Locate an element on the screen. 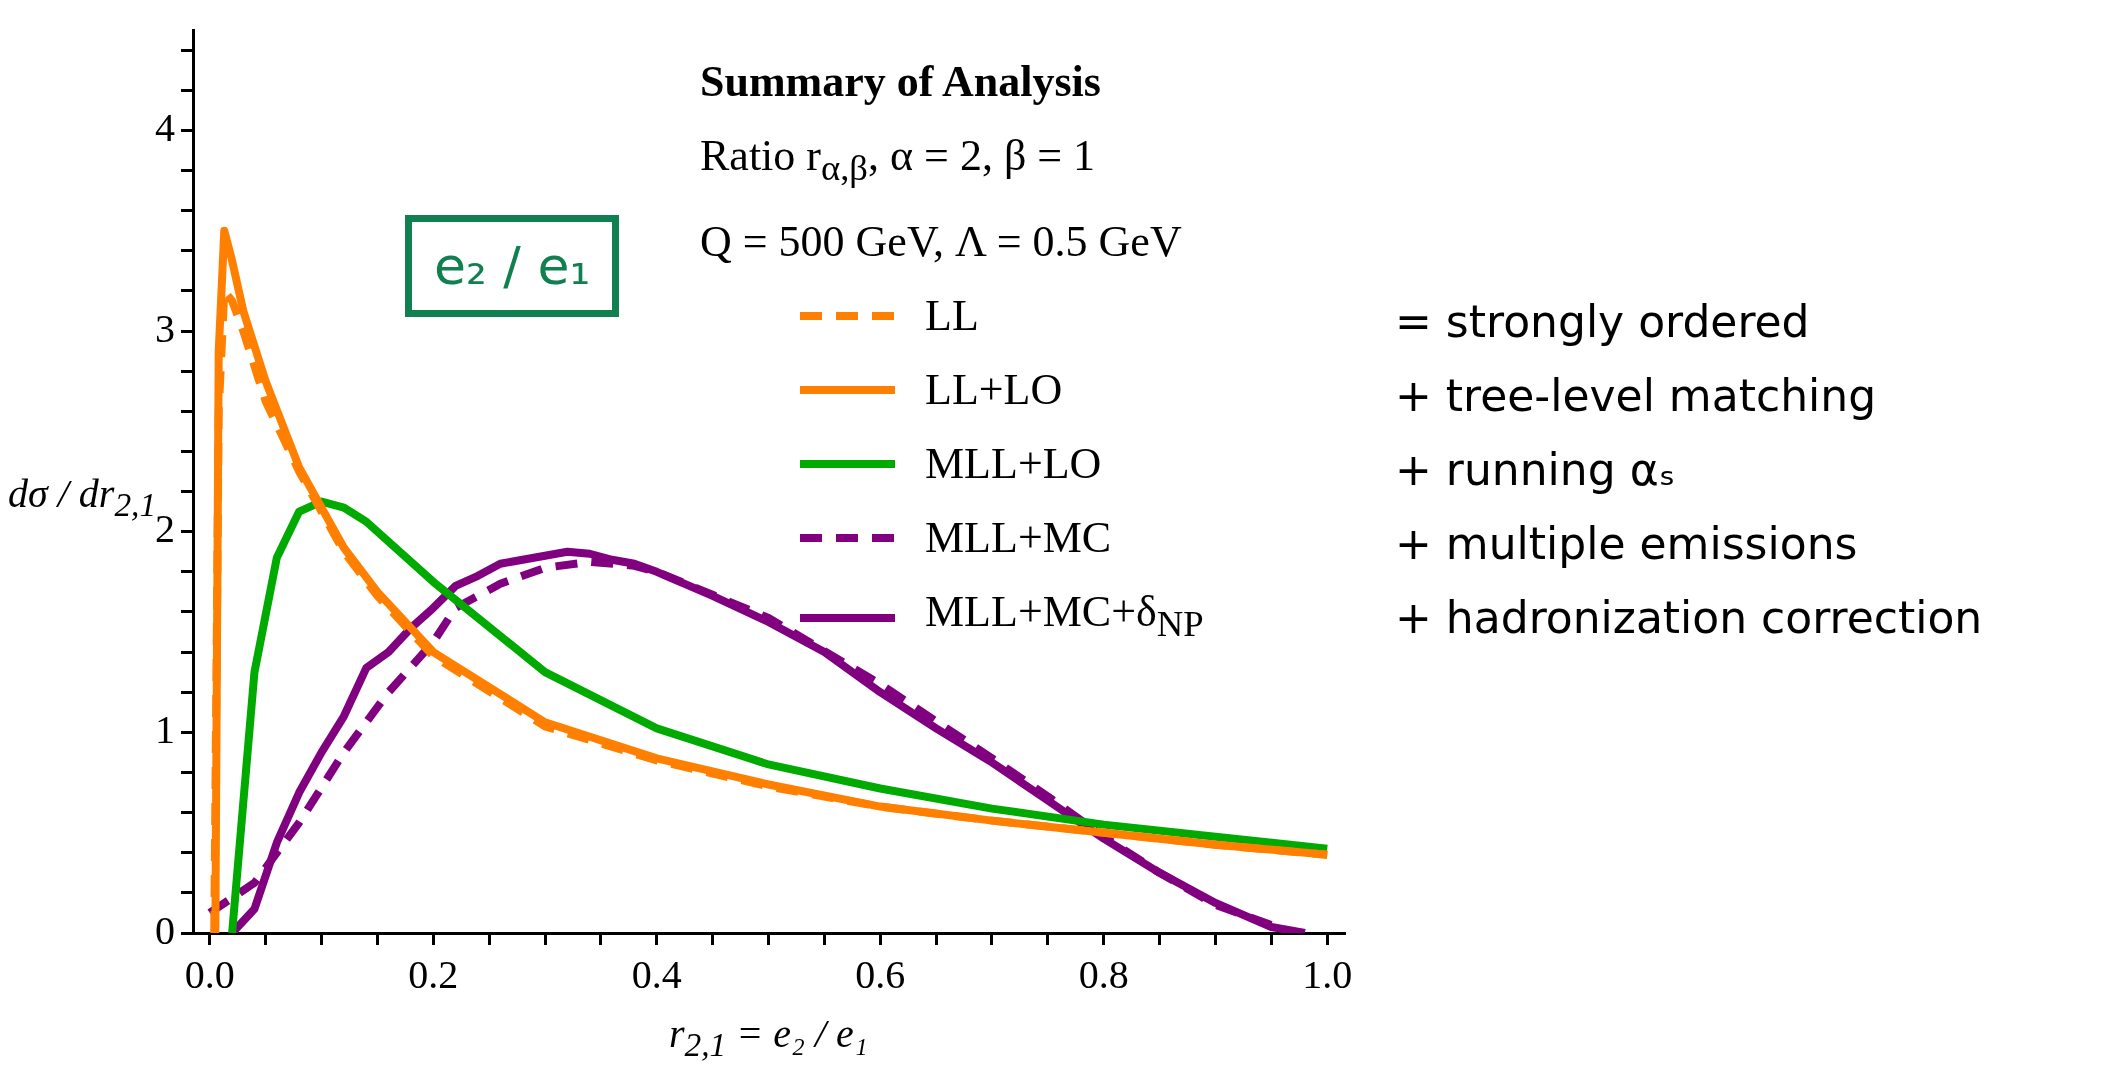  x-tick-label: 0.8 is located at coordinates (1103, 974).